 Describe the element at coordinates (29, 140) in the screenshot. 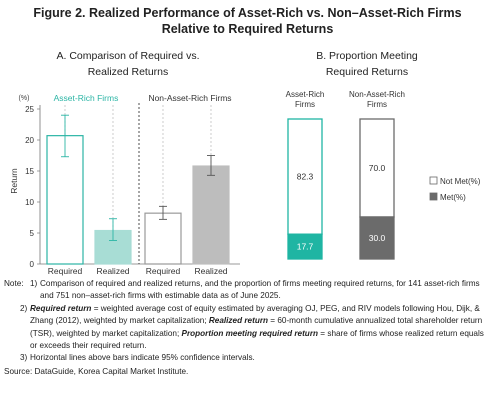

I see `y-tick-label: 20` at that location.